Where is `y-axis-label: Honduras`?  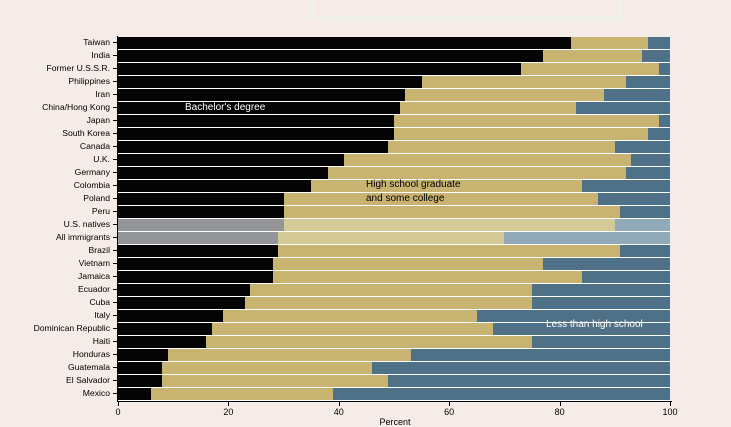
y-axis-label: Honduras is located at coordinates (91, 354).